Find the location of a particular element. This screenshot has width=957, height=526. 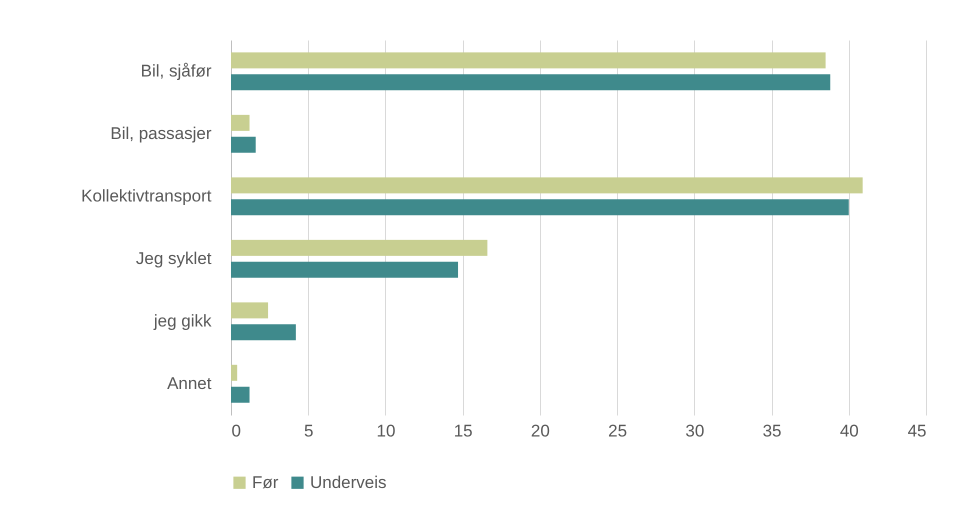

x-tick-label: 30 is located at coordinates (694, 431).